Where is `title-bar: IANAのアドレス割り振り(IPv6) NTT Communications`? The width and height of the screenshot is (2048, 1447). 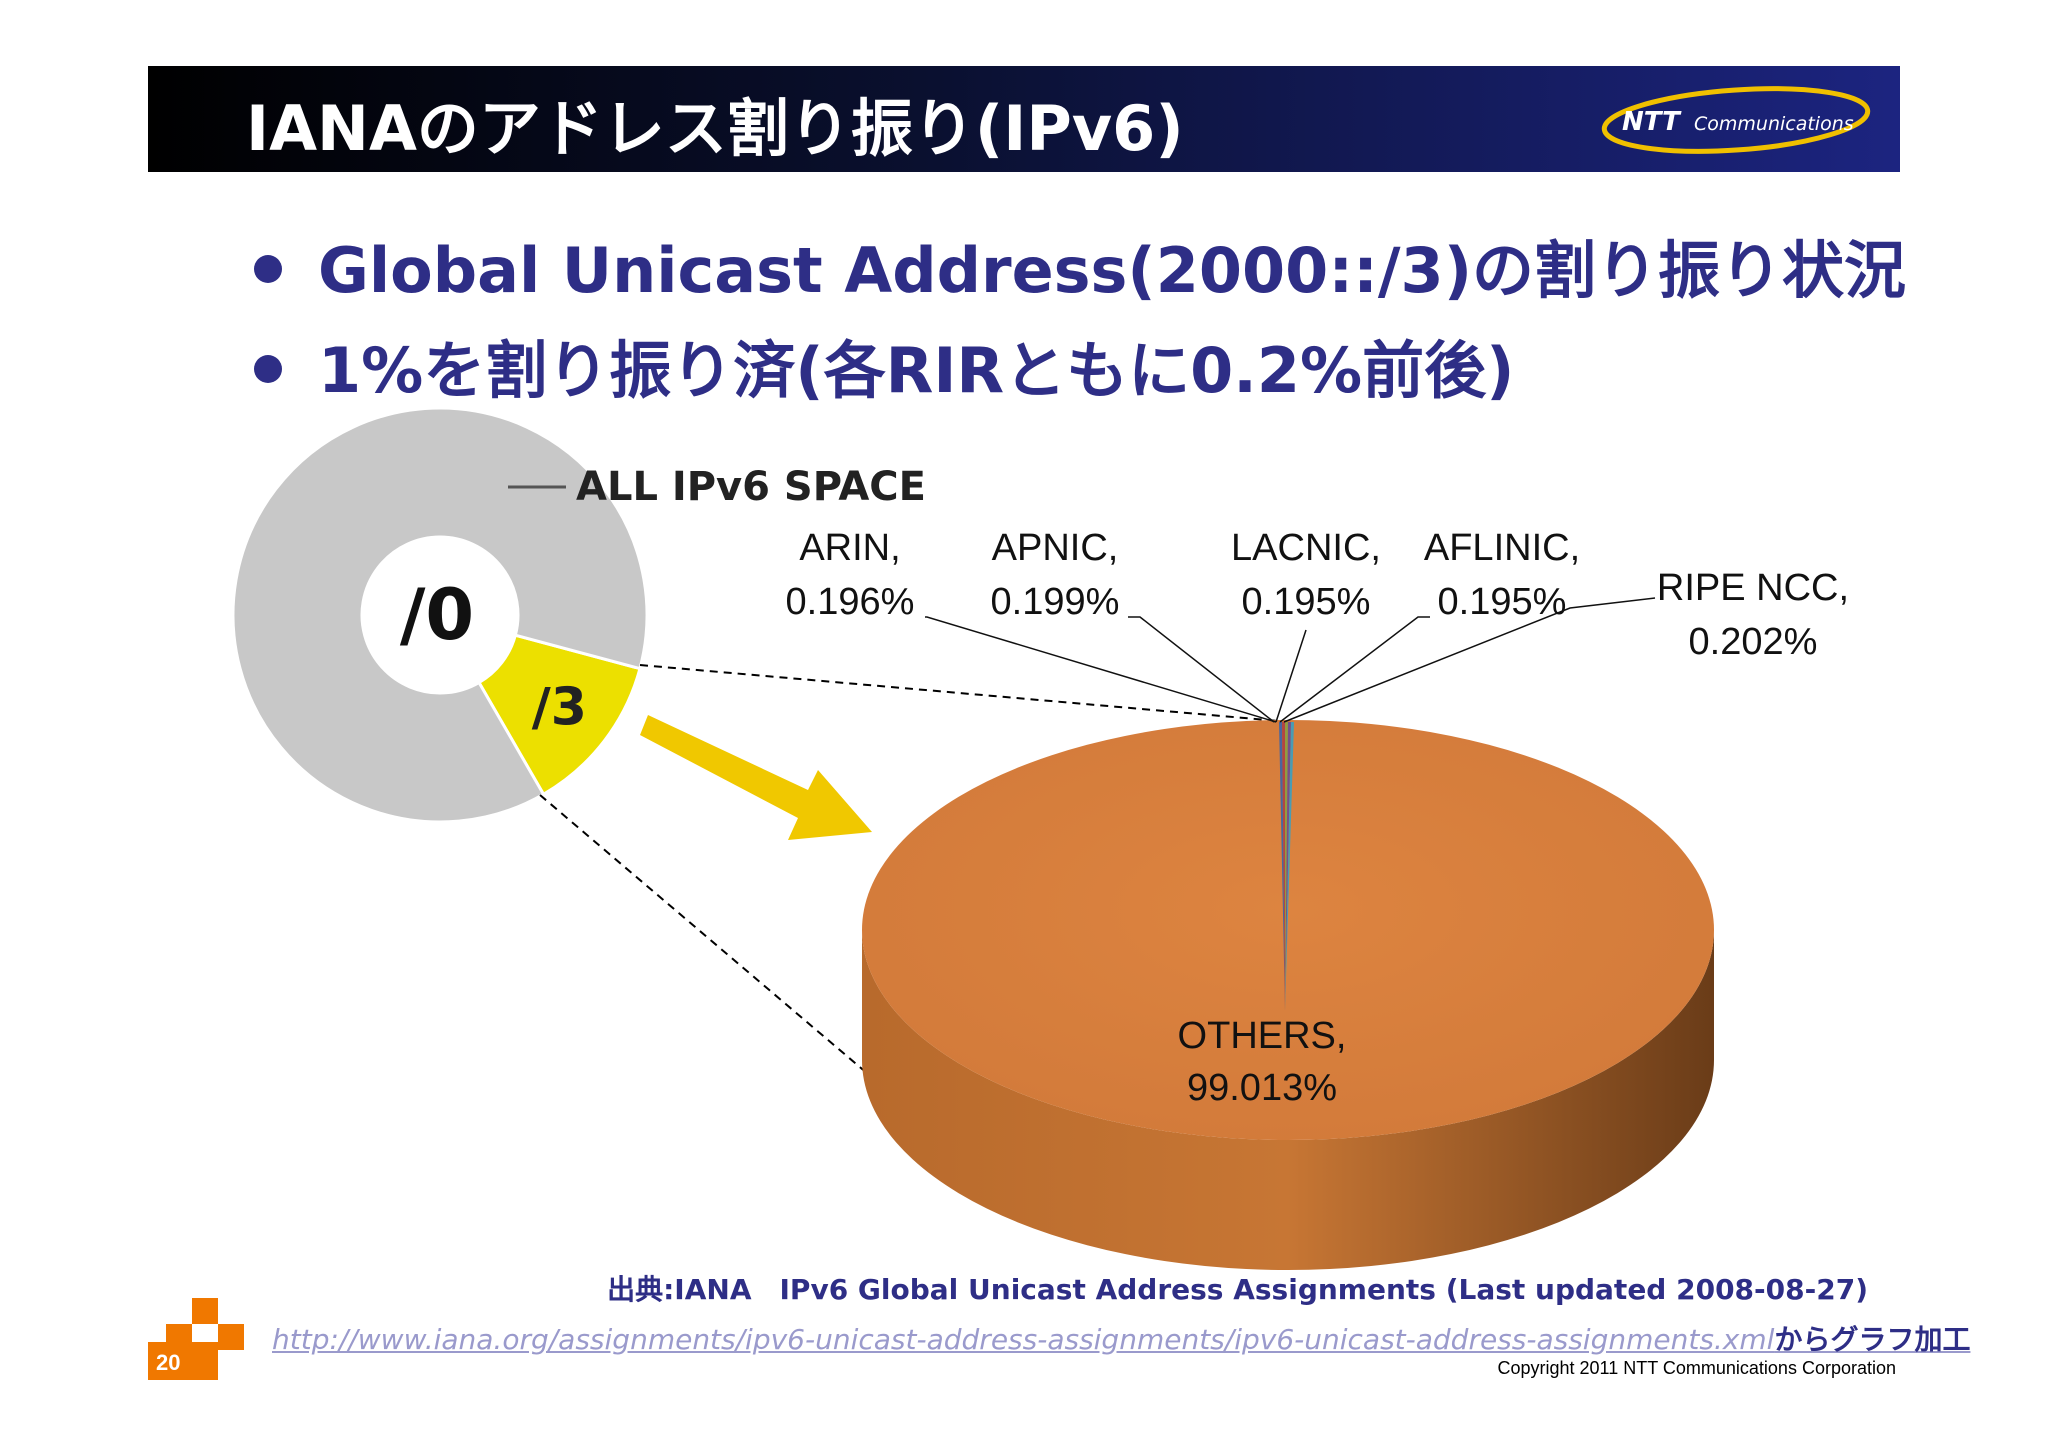 title-bar: IANAのアドレス割り振り(IPv6) NTT Communications is located at coordinates (1024, 119).